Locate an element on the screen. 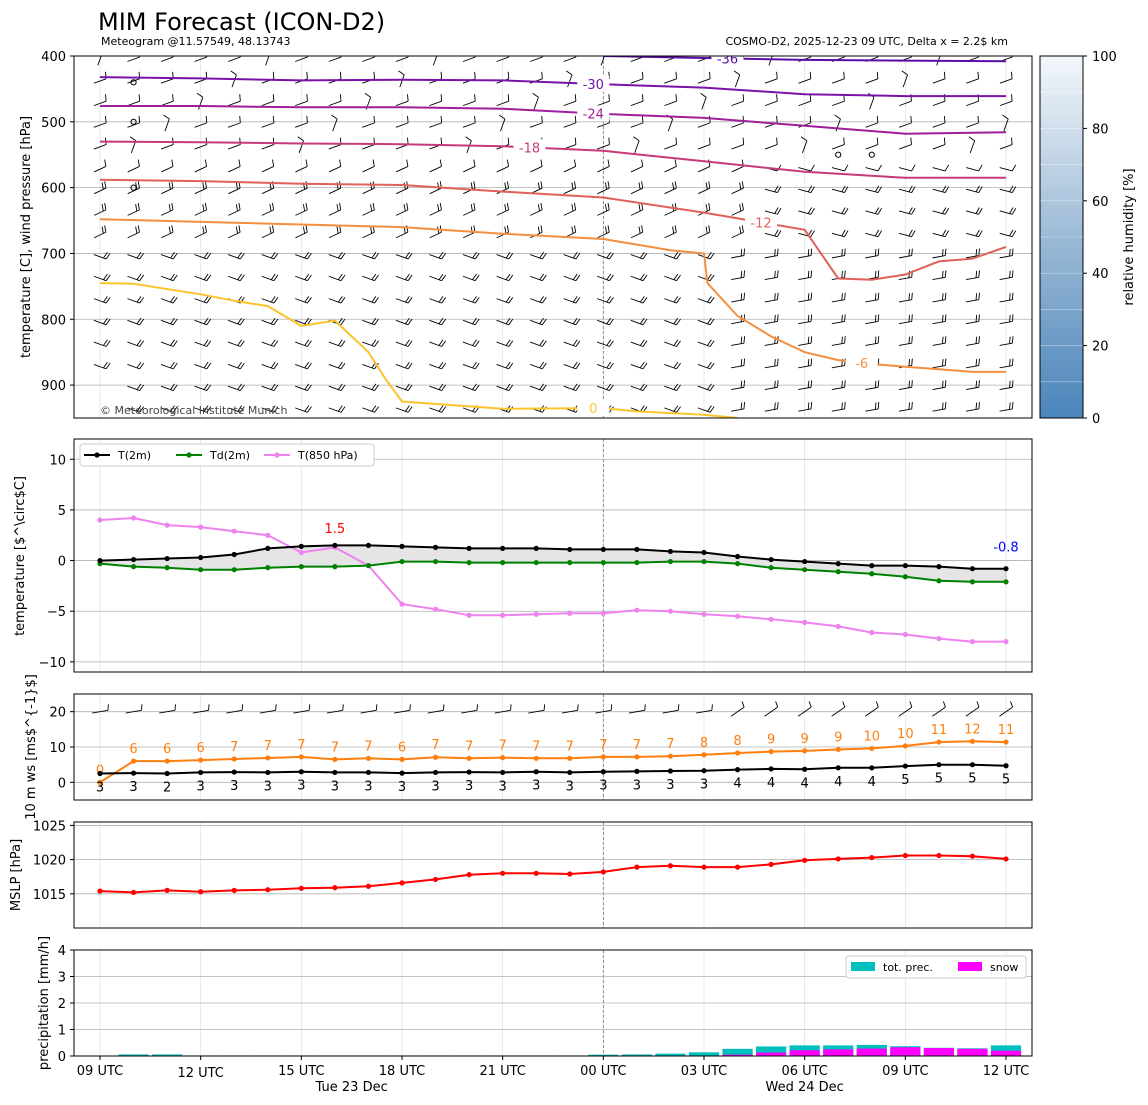  snow-bar is located at coordinates (972, 1052).